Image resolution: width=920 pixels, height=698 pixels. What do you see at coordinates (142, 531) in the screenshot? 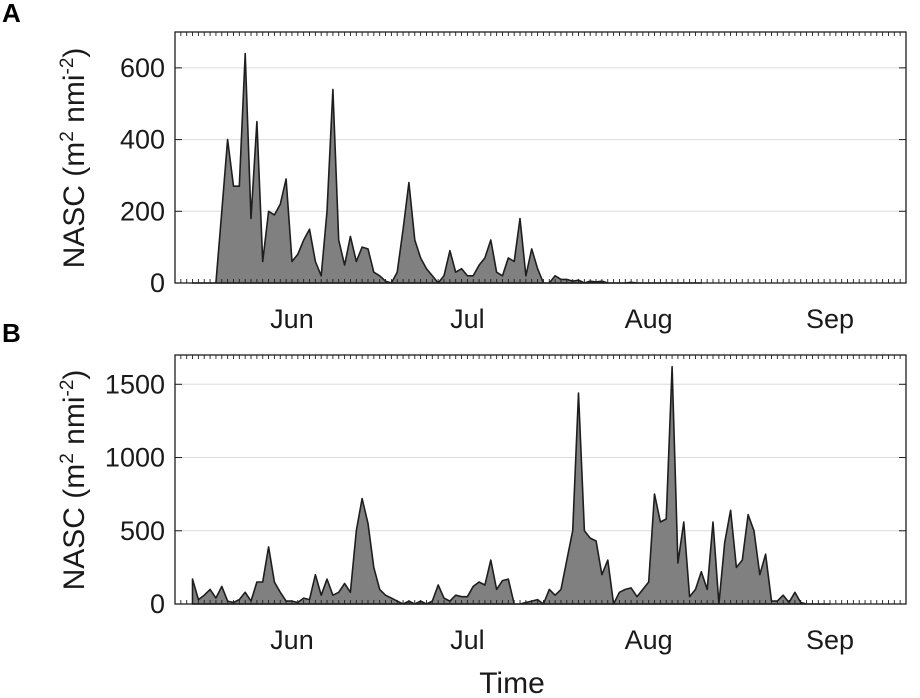
I see `panel-b-y-tick-label: 500` at bounding box center [142, 531].